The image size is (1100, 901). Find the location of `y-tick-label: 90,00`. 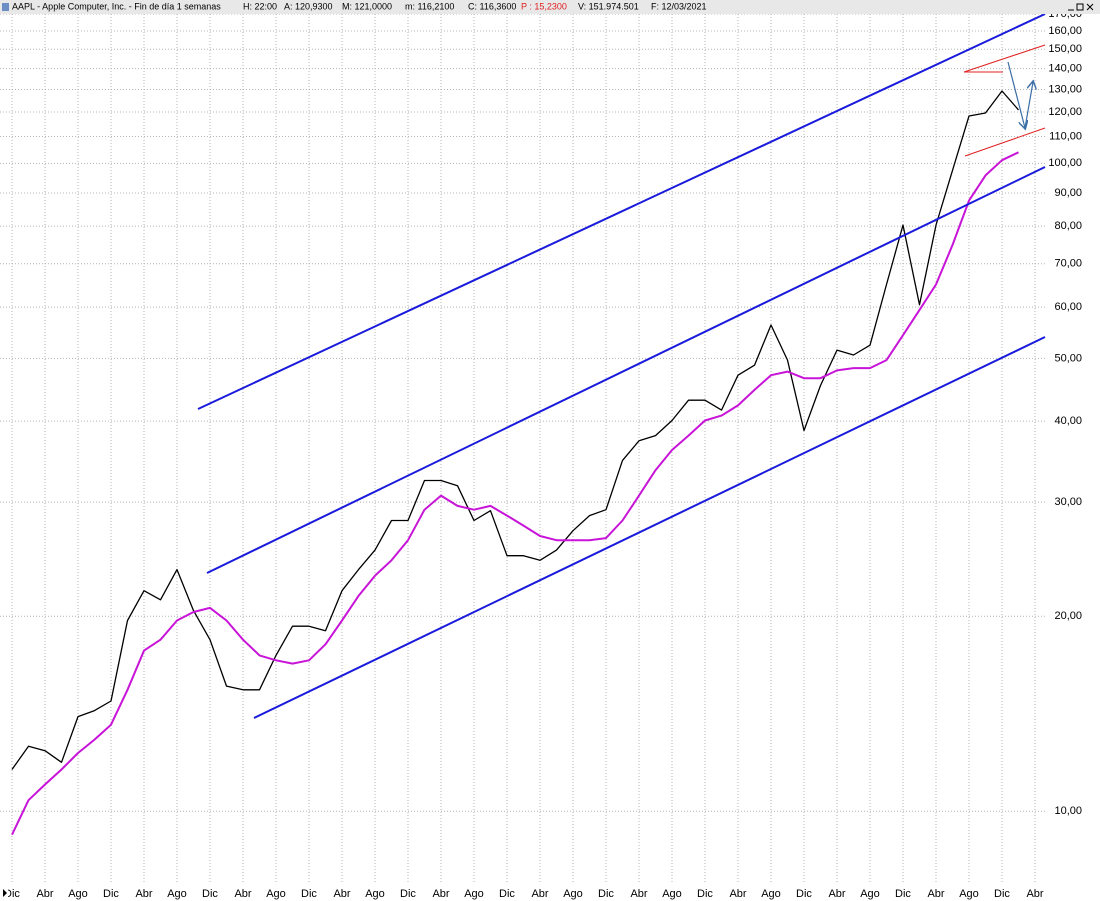

y-tick-label: 90,00 is located at coordinates (1068, 193).